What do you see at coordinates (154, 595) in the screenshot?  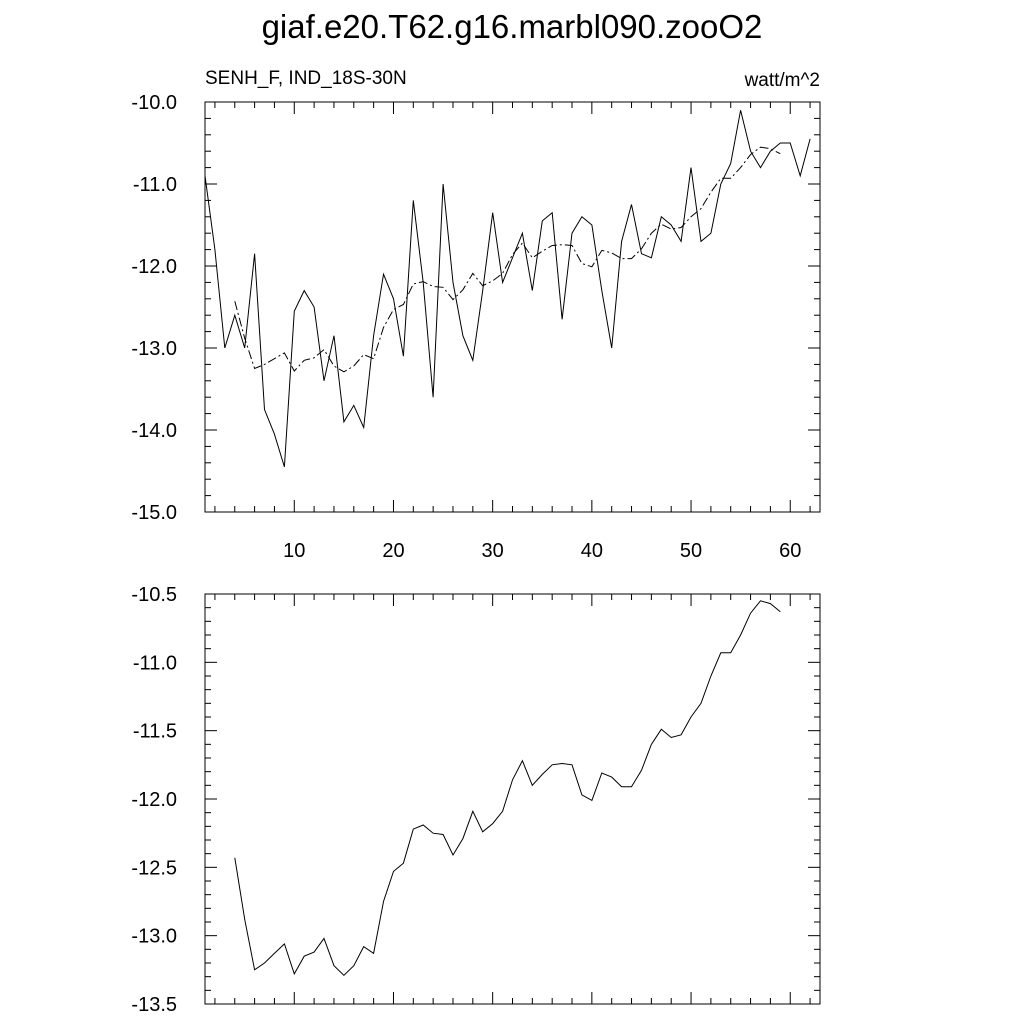 I see `y-tick-label: -10.5` at bounding box center [154, 595].